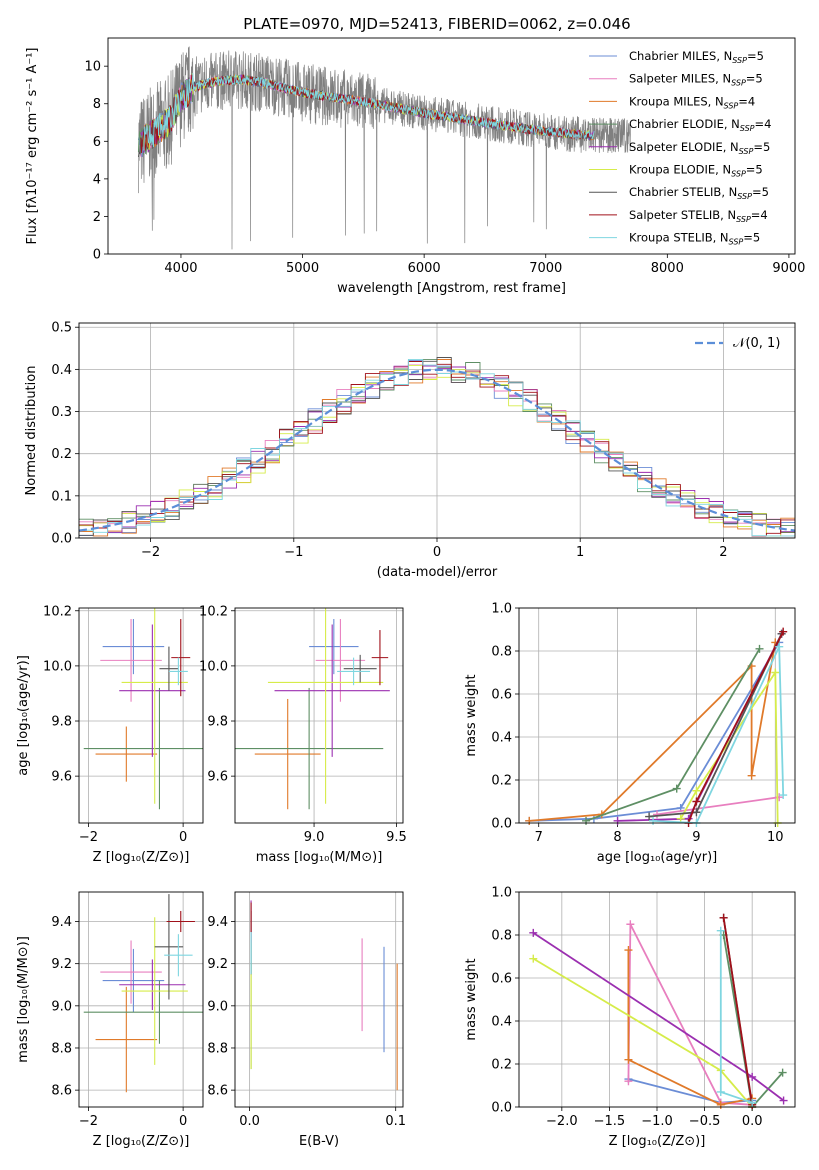 This screenshot has height=1170, width=819. What do you see at coordinates (23, 999) in the screenshot?
I see `y-axis-label: mass [log₁₀(M/M⊙)]` at bounding box center [23, 999].